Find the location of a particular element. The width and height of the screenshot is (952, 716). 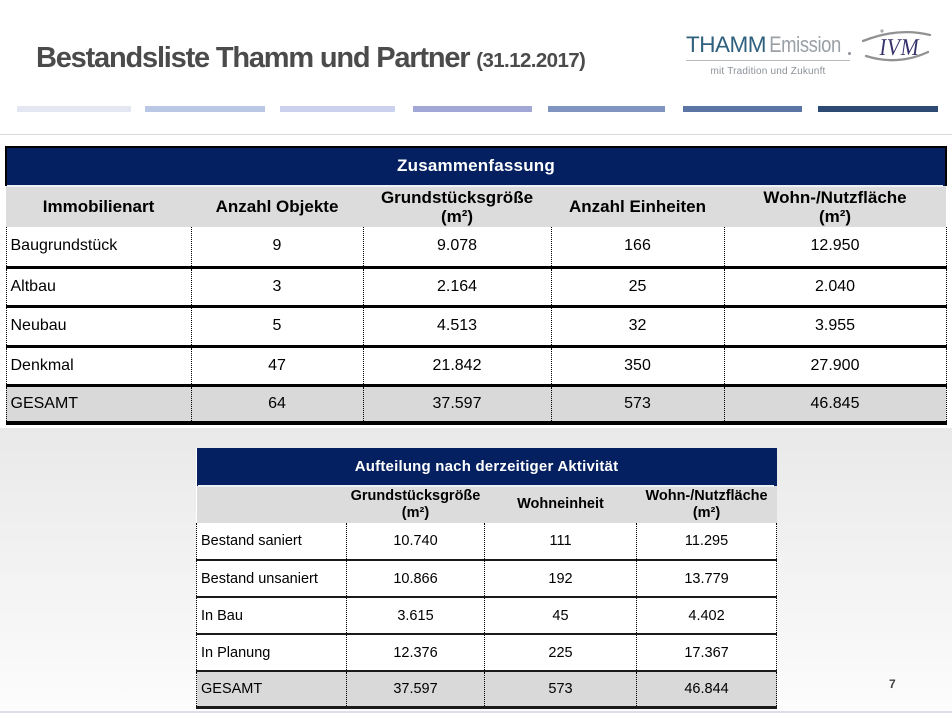

svg-text: IVM is located at coordinates (899, 48).